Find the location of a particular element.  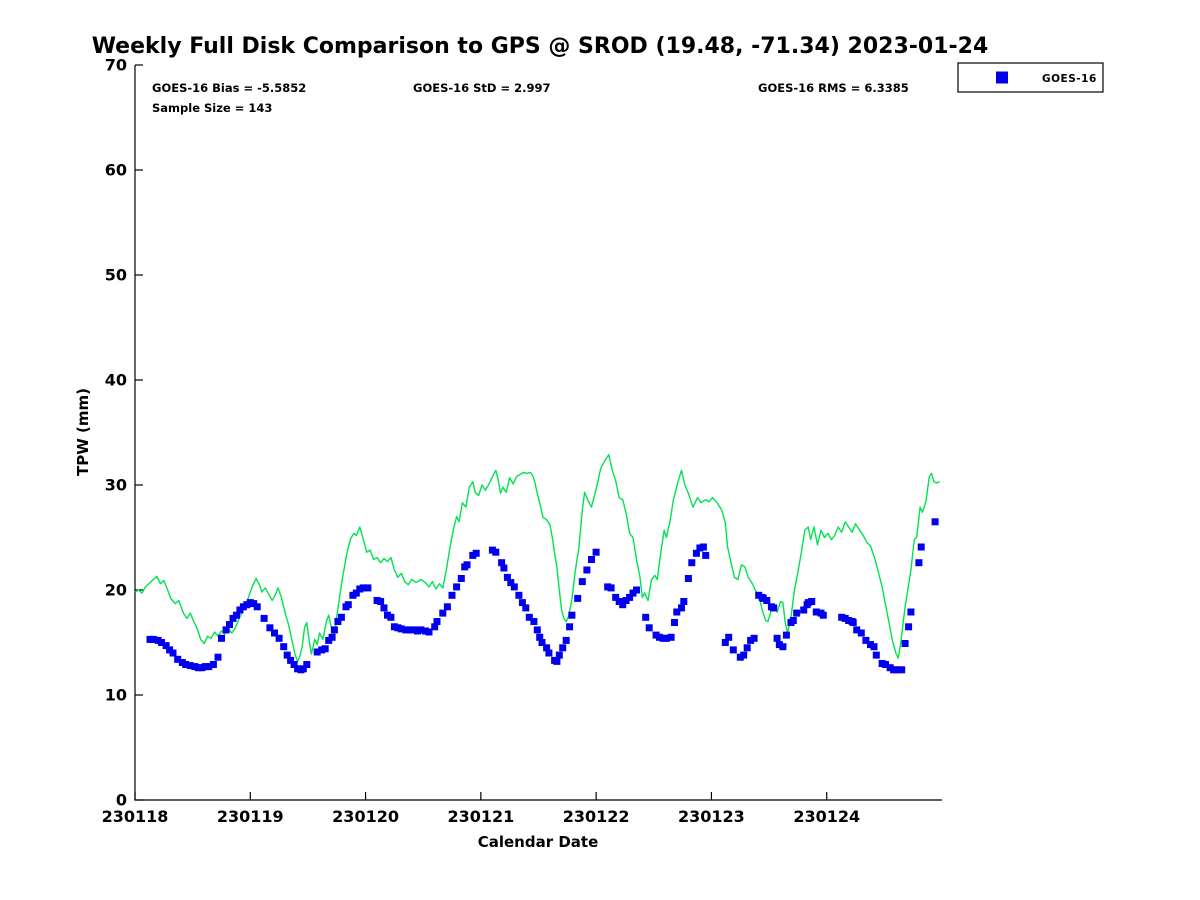

stat-rms: GOES-16 RMS = 6.3385 is located at coordinates (833, 88).